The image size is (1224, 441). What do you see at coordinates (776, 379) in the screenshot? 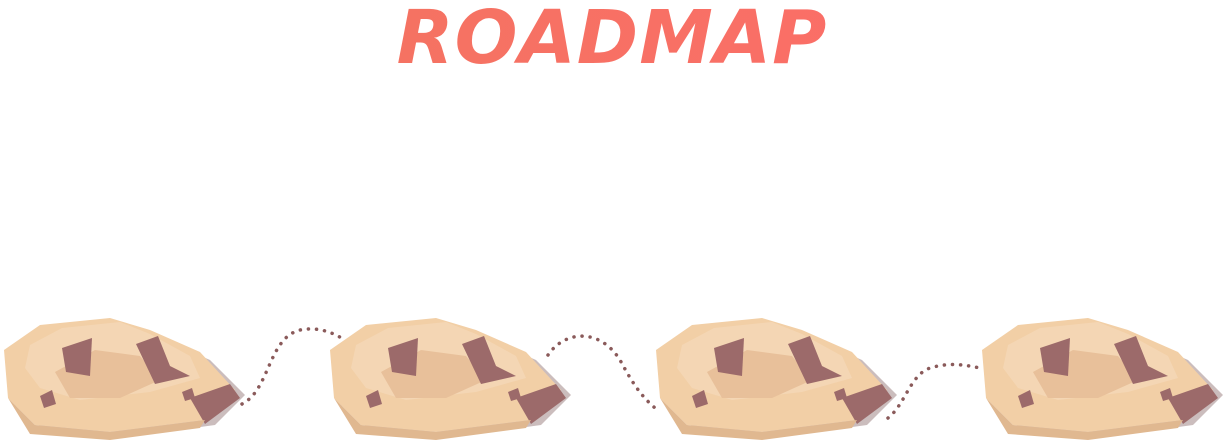
I see `roadmap-stage-3-island` at bounding box center [776, 379].